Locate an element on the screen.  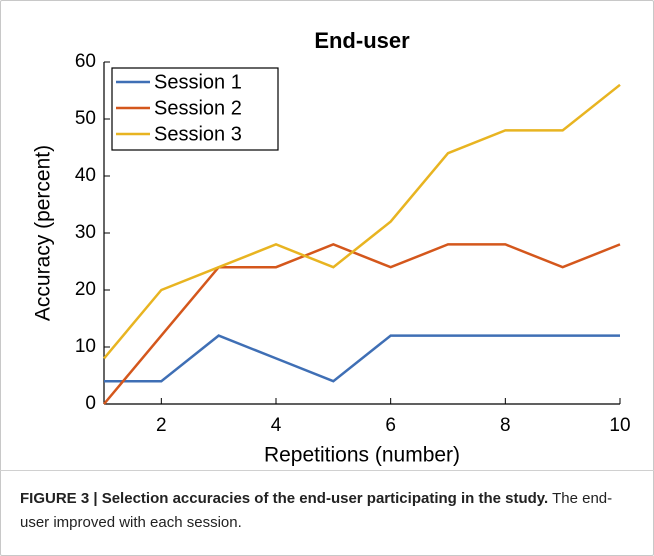
y-tick-label: 10 is located at coordinates (85, 346).